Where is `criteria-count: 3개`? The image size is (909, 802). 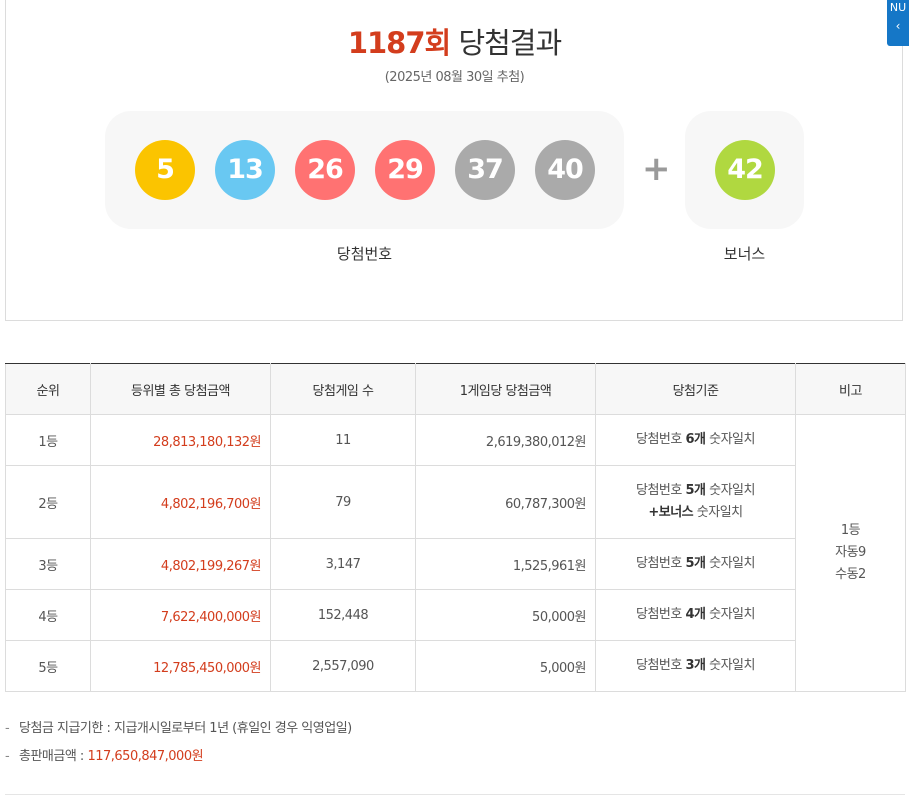
criteria-count: 3개 is located at coordinates (695, 665).